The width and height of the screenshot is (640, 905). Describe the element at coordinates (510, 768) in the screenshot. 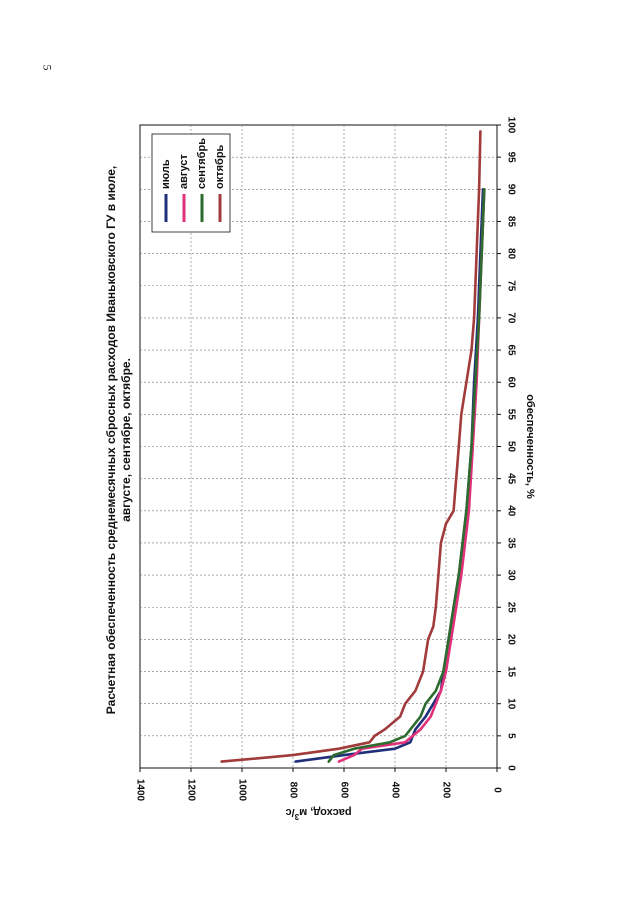

I see `x-tick-label: 0` at that location.